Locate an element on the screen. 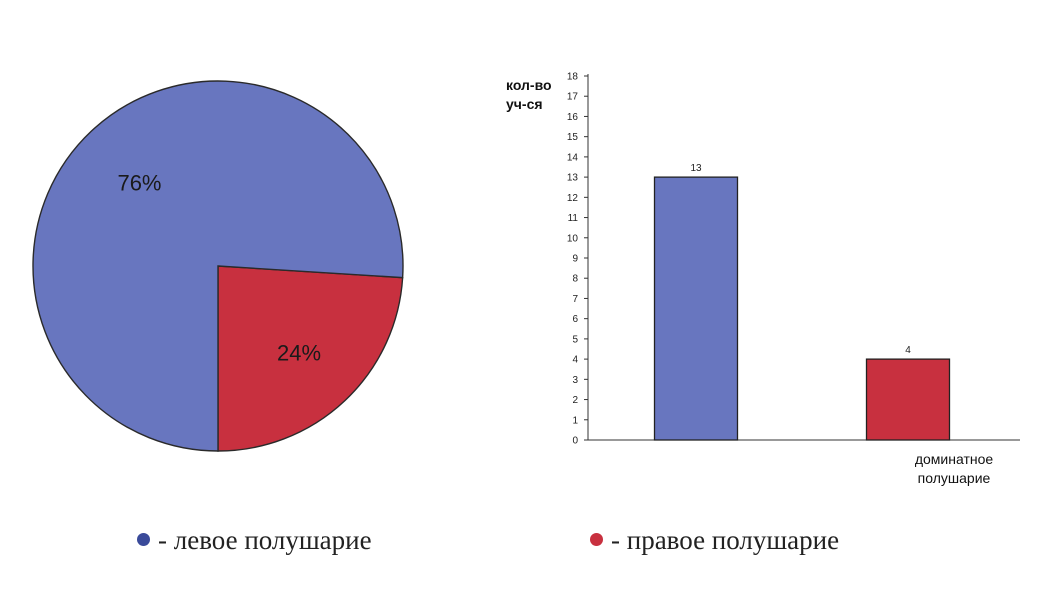  y-tick-label: 0 is located at coordinates (575, 441).